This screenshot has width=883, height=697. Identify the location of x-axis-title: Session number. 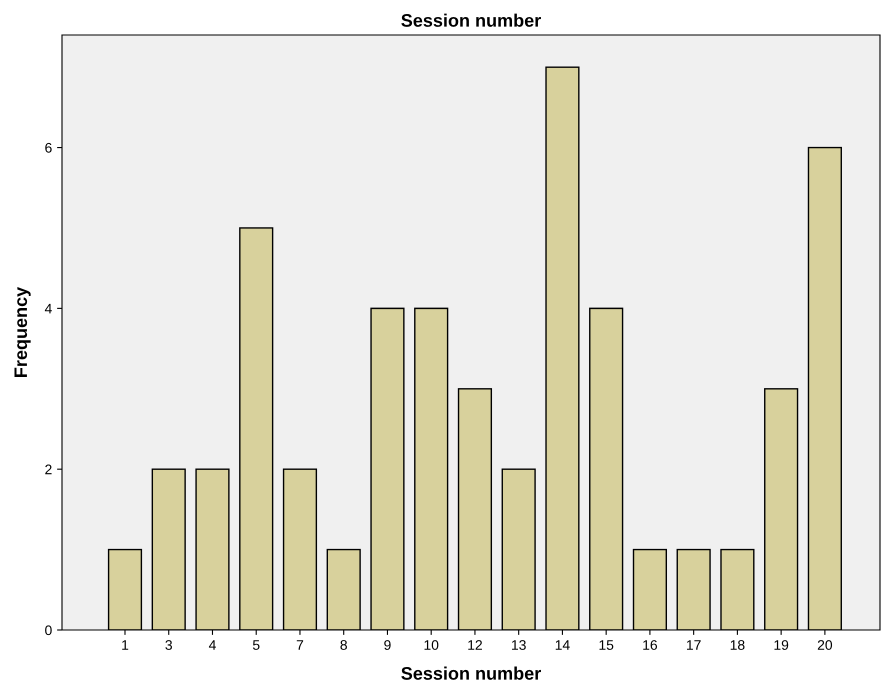
(471, 673).